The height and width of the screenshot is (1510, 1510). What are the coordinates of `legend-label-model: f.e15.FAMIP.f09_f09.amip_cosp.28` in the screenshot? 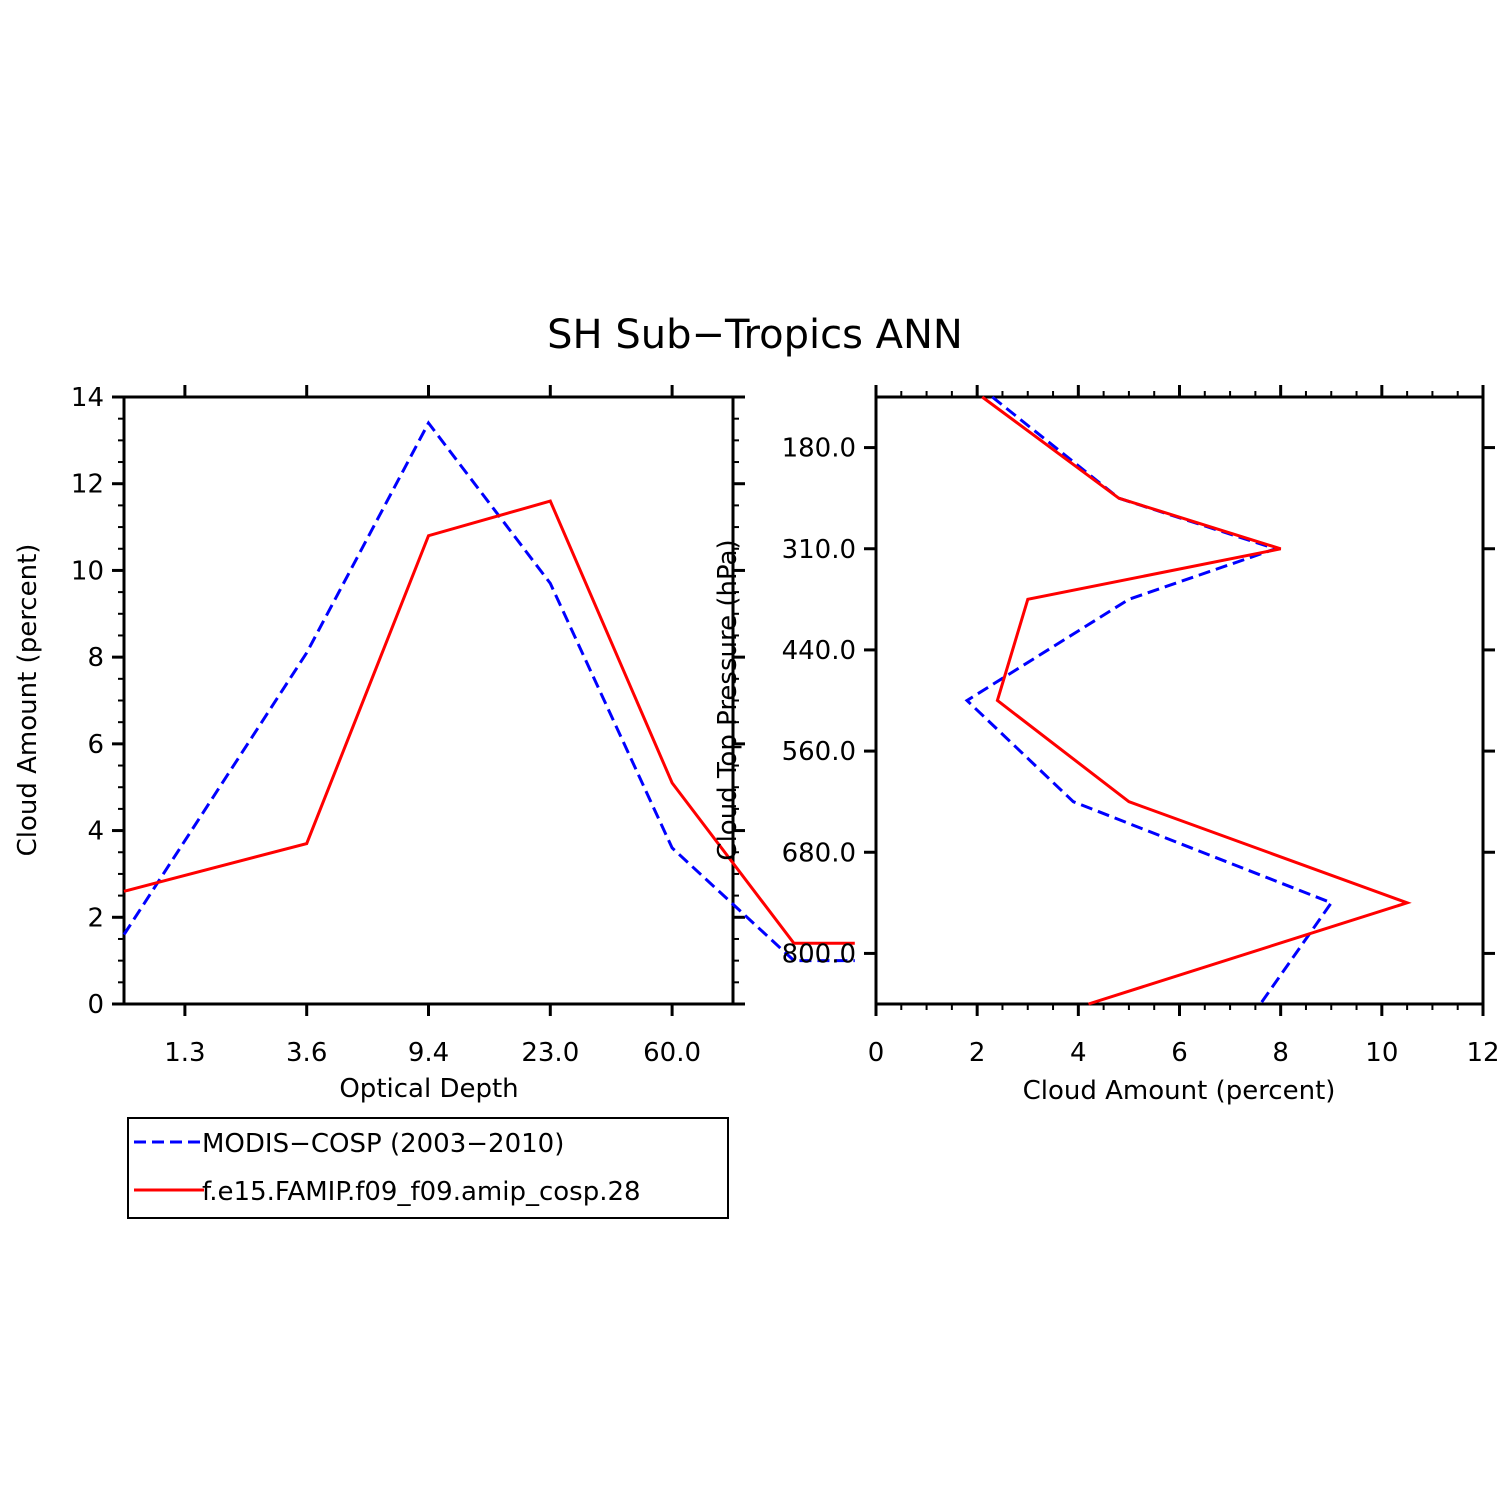 It's located at (421, 1192).